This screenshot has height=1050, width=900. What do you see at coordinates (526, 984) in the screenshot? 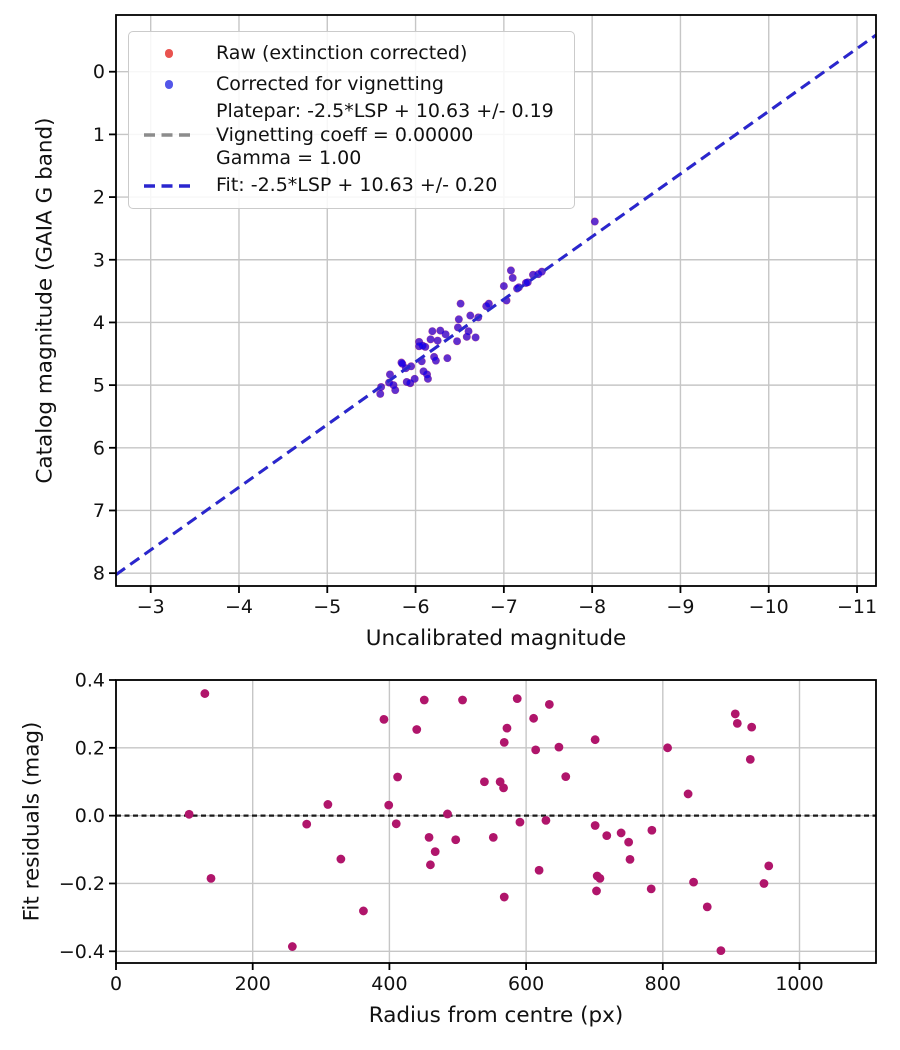
I see `x-tick-label: 600` at bounding box center [526, 984].